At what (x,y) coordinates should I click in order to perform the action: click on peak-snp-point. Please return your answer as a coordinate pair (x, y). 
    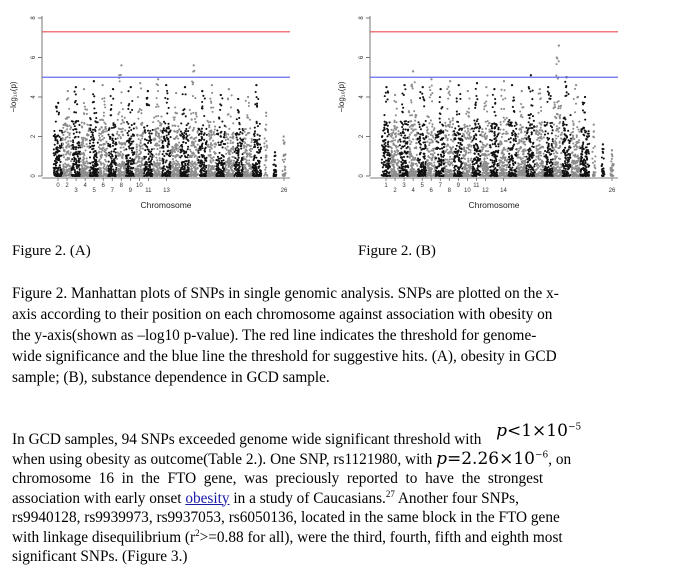
    Looking at the image, I should click on (84, 89).